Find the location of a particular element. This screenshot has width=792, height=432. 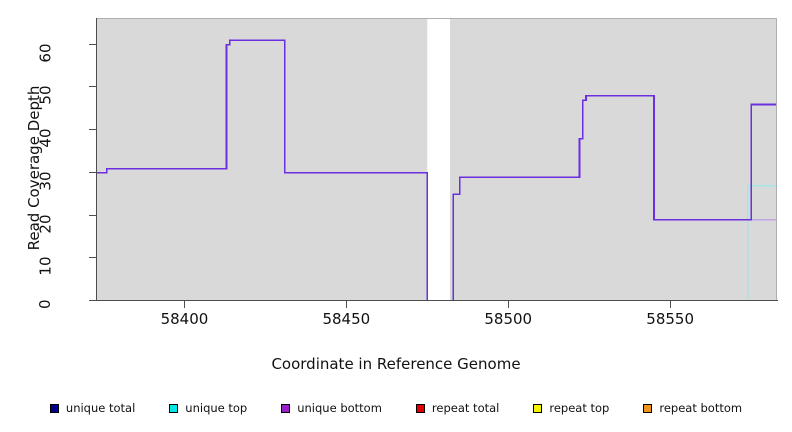

legend-label: repeat bottom is located at coordinates (701, 408).